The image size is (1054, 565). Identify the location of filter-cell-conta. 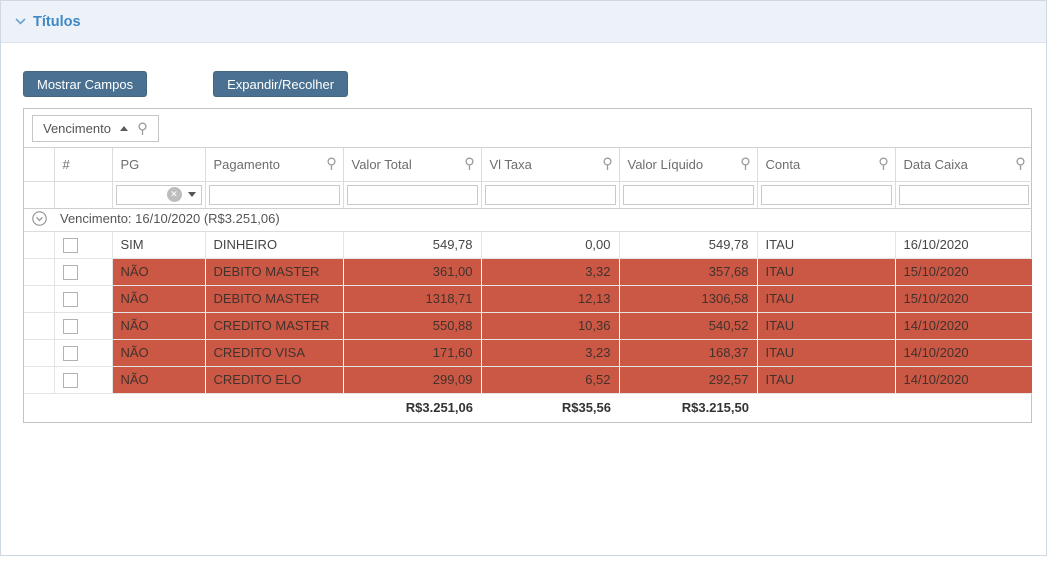
(826, 195).